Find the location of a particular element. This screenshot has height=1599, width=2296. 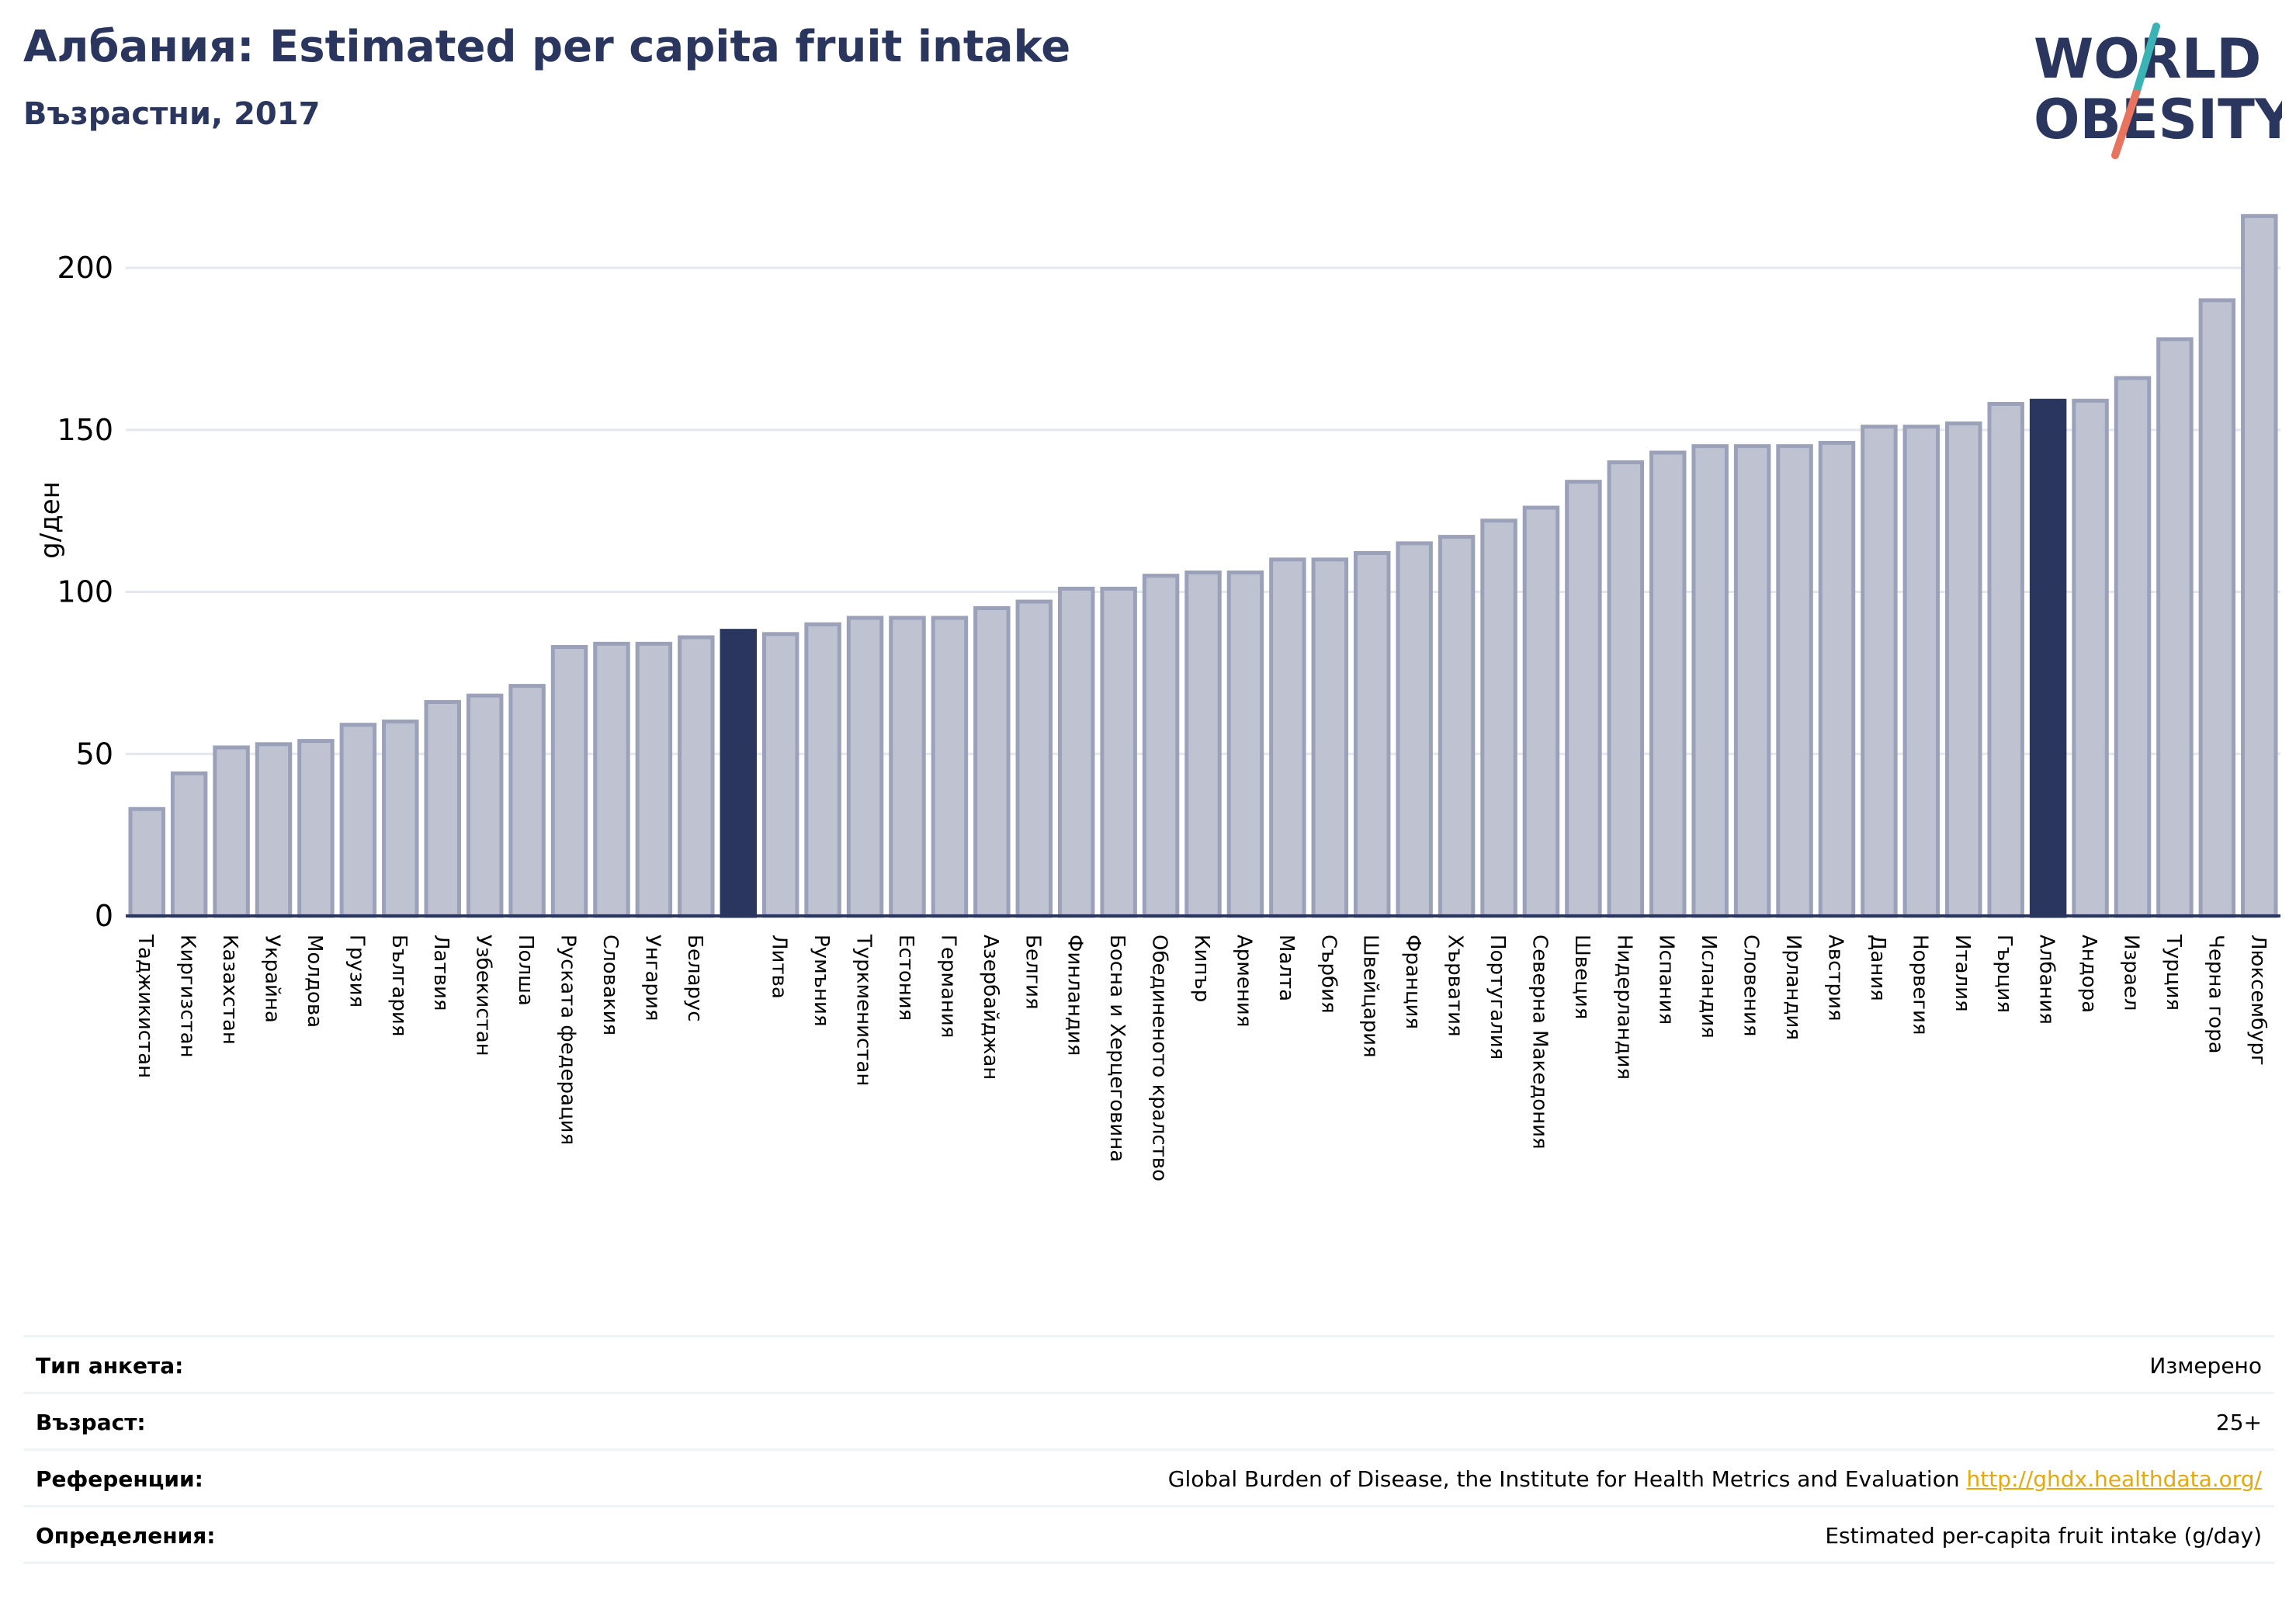

reference-link: http://ghdx.healthdata.org/ is located at coordinates (2114, 1479).